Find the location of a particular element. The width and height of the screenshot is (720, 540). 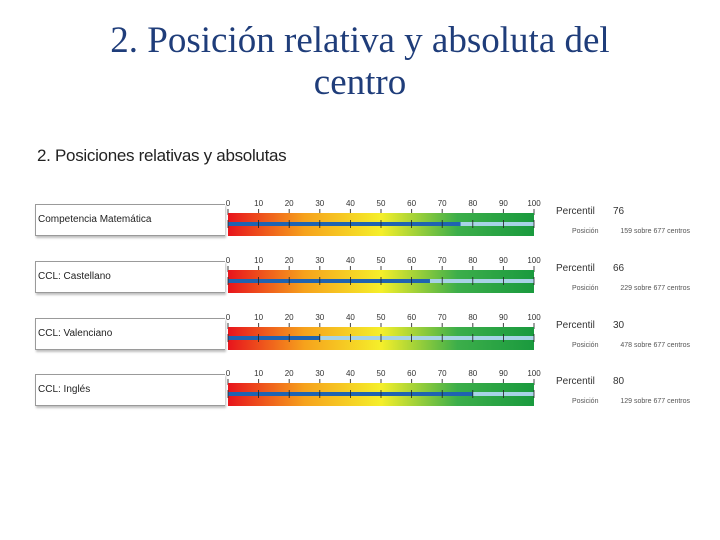

percentile-value: 66 is located at coordinates (619, 268).